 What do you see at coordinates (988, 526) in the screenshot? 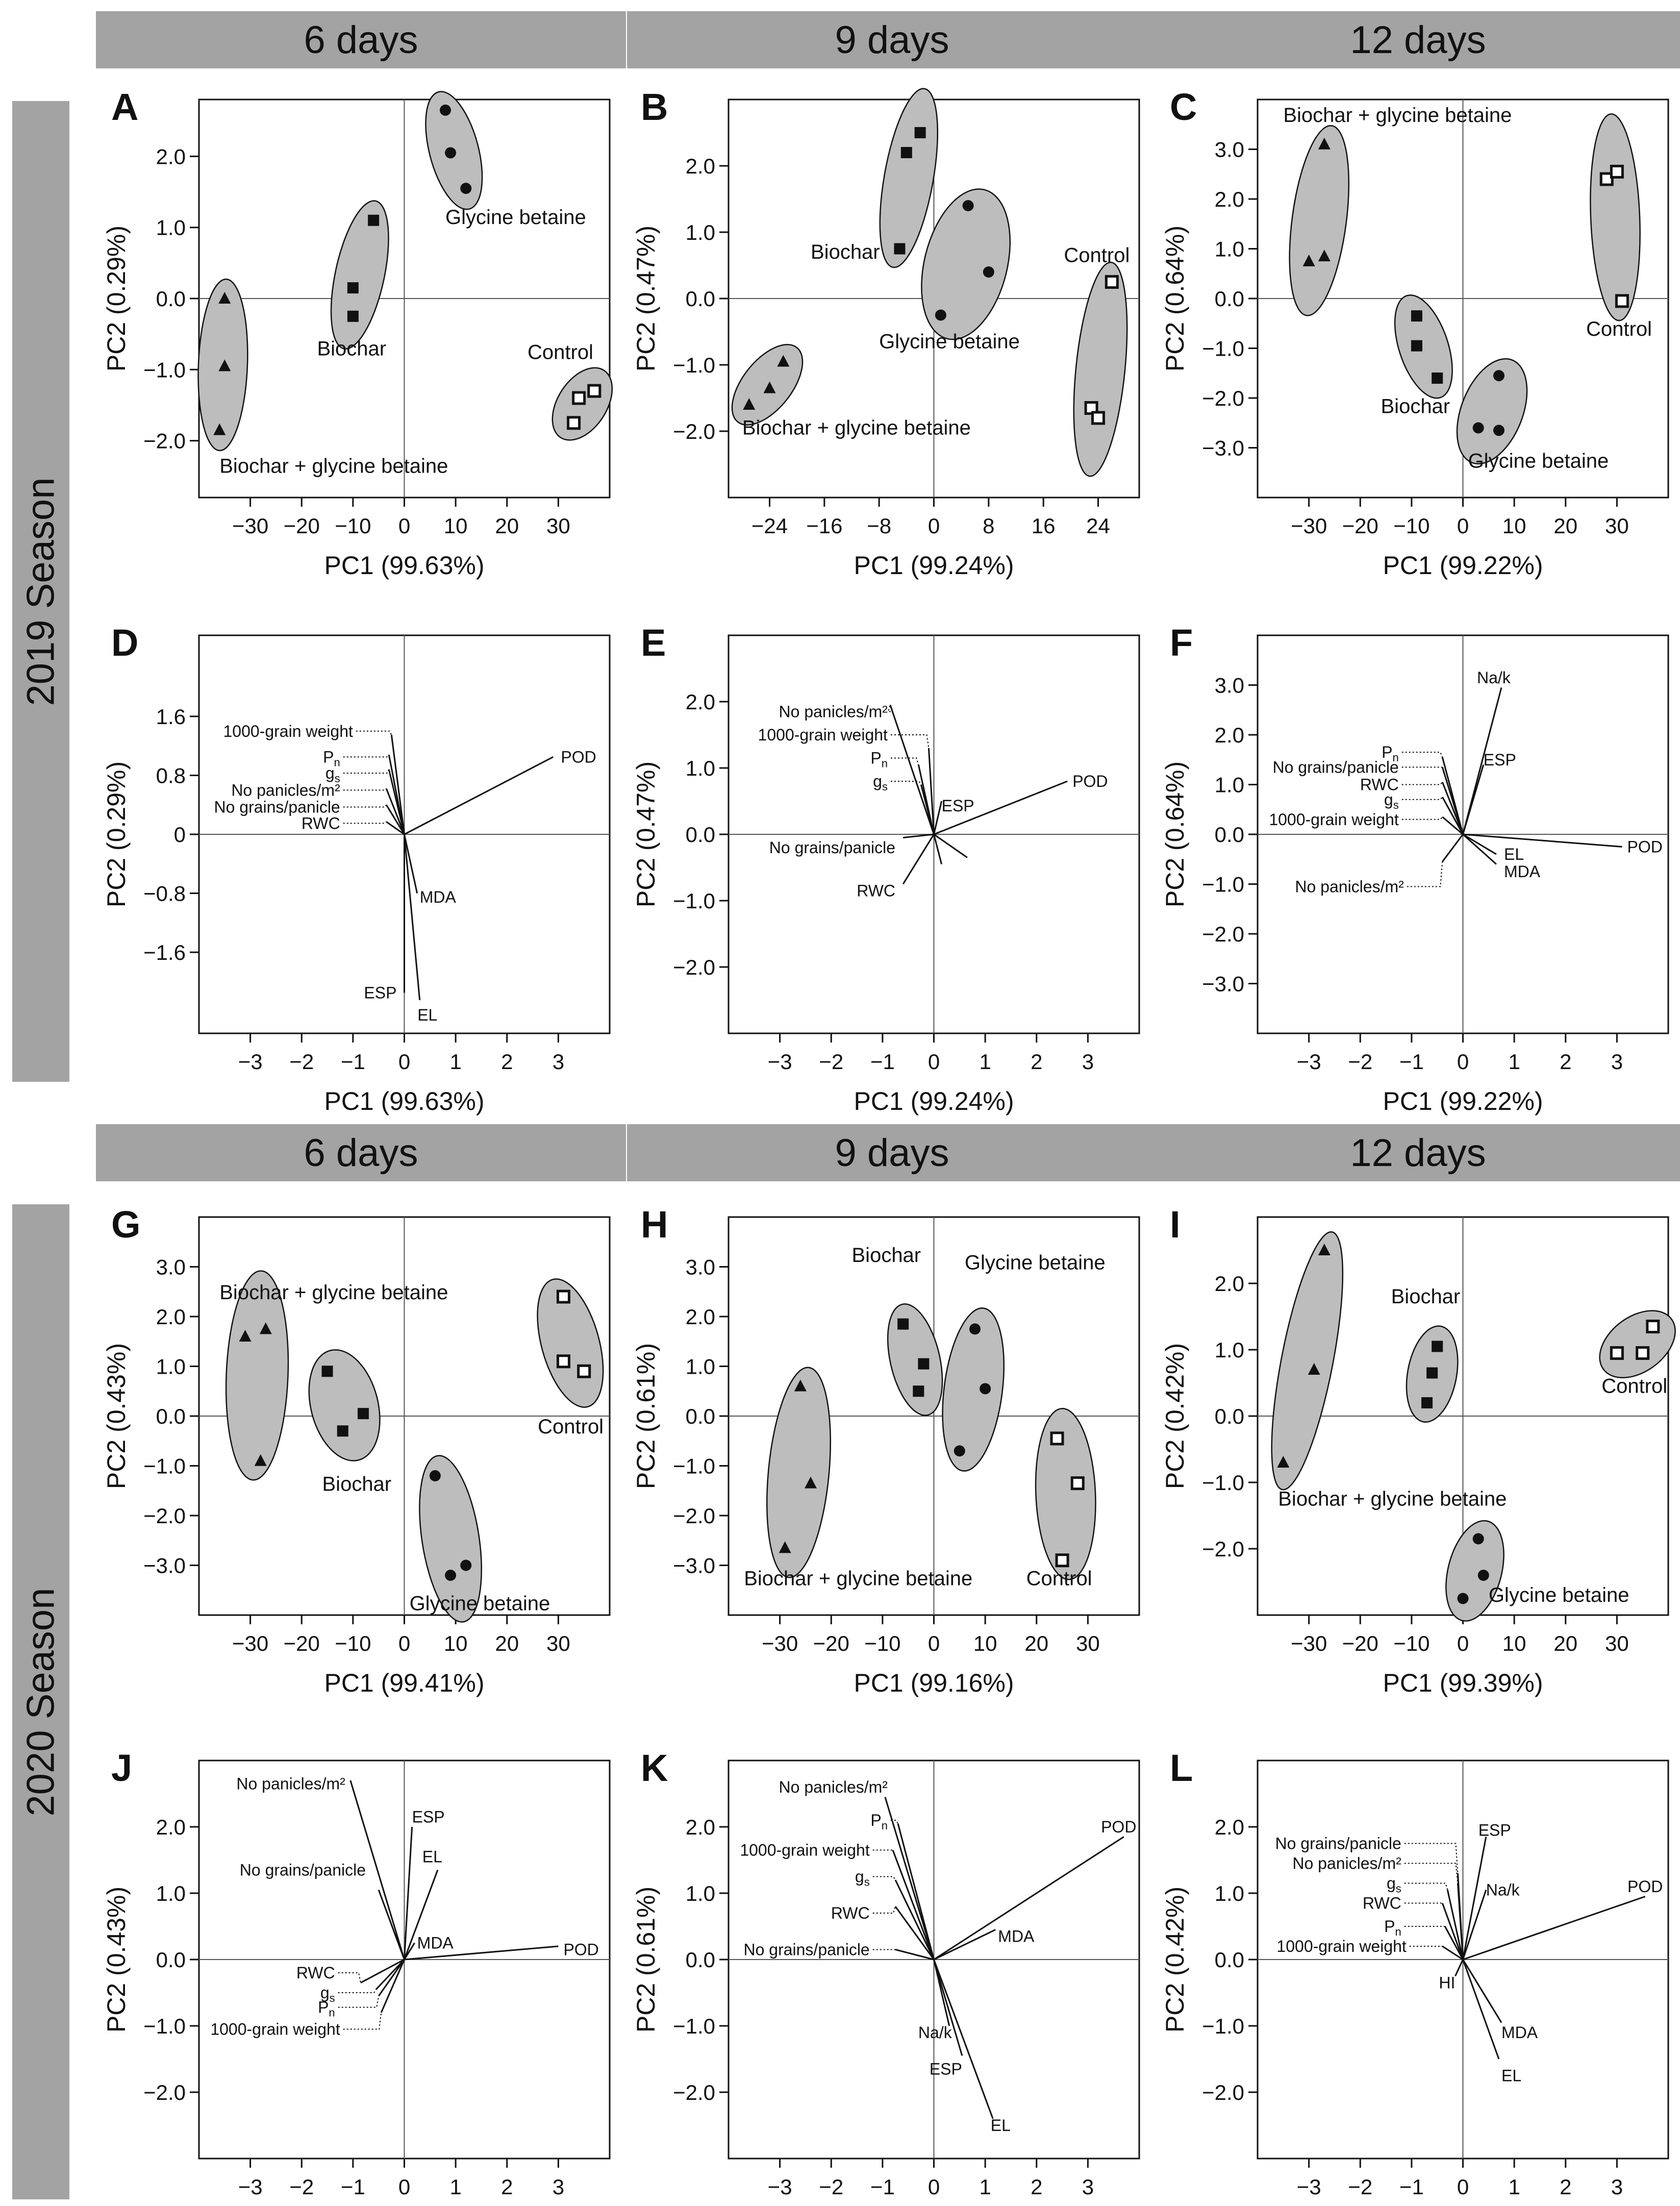
I see `x-tick-label: 8` at bounding box center [988, 526].